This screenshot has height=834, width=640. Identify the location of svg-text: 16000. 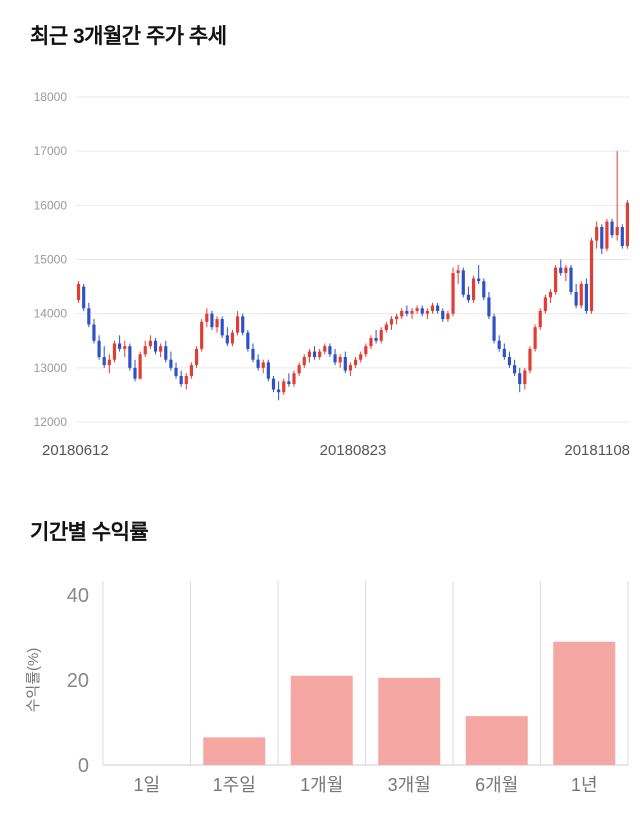
(51, 205).